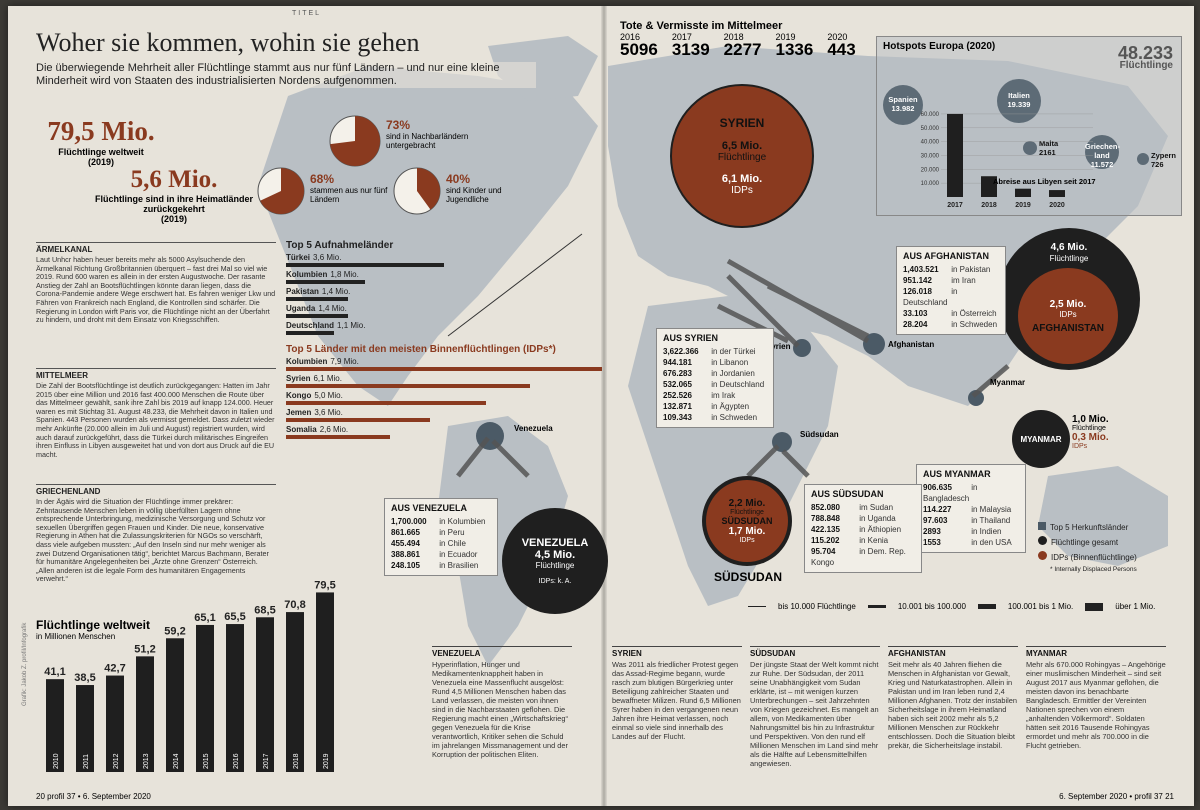 This screenshot has height=810, width=1200. What do you see at coordinates (1068, 328) in the screenshot?
I see `afghanistan-name: AFGHANISTAN` at bounding box center [1068, 328].